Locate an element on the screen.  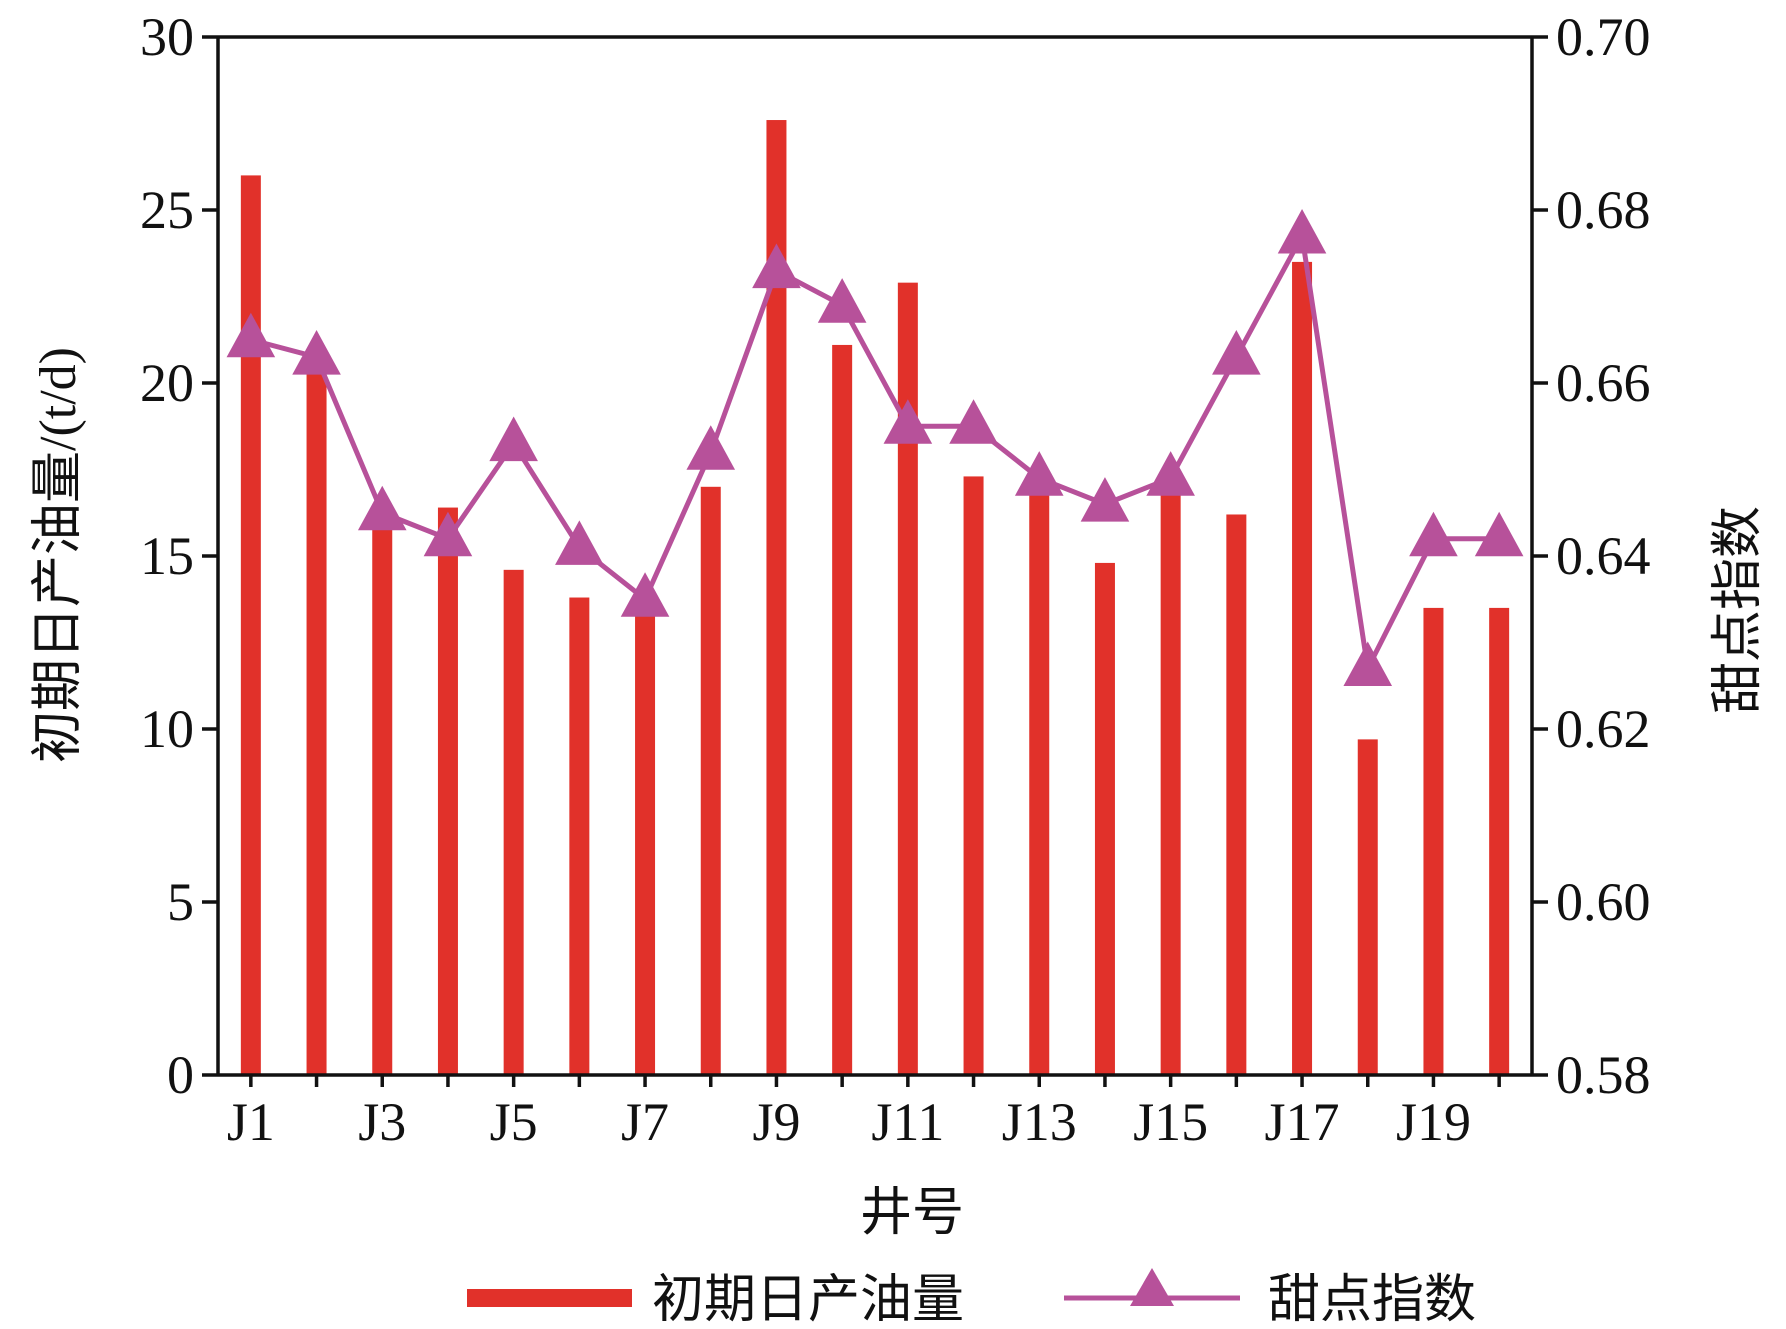
marker-J9 is located at coordinates (776, 266).